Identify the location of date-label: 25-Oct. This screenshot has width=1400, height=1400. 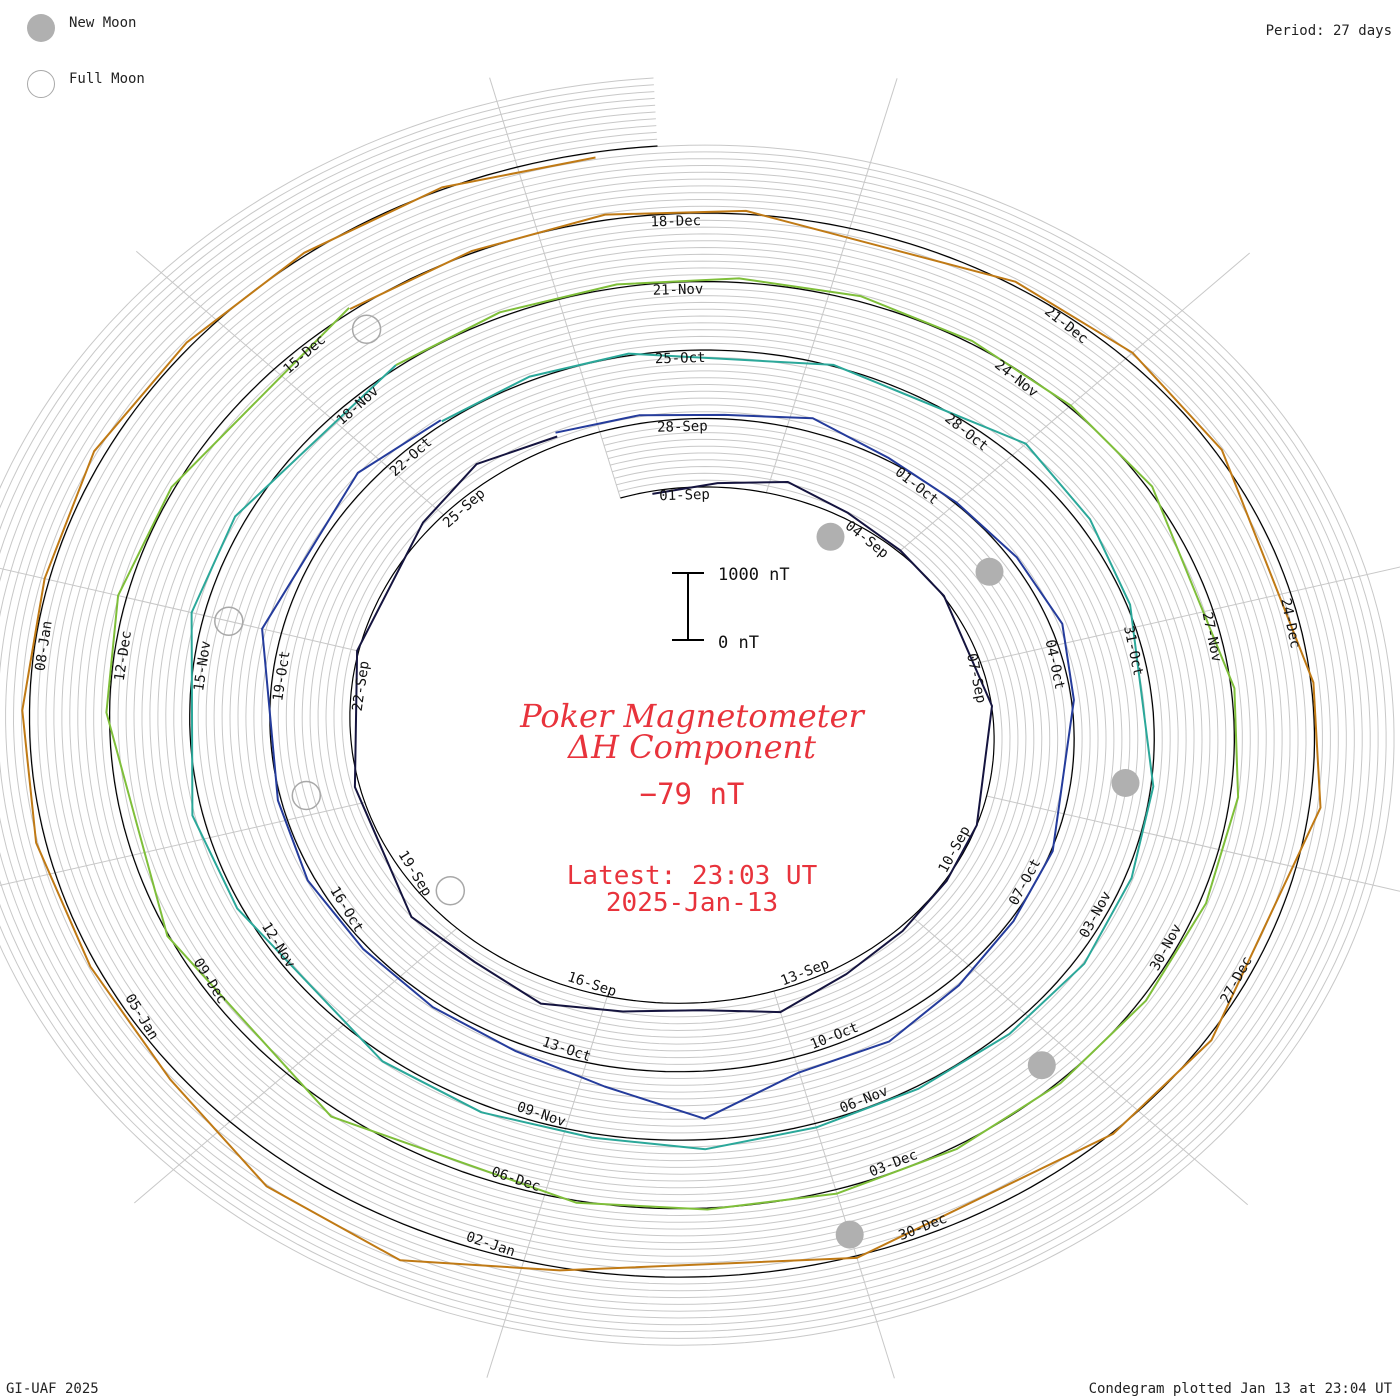
(680, 358).